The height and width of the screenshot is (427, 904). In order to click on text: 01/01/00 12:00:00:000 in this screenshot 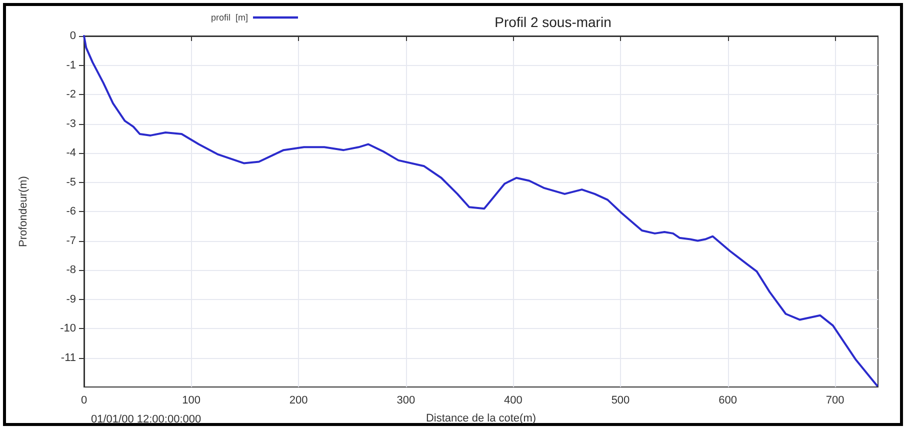, I will do `click(146, 420)`.